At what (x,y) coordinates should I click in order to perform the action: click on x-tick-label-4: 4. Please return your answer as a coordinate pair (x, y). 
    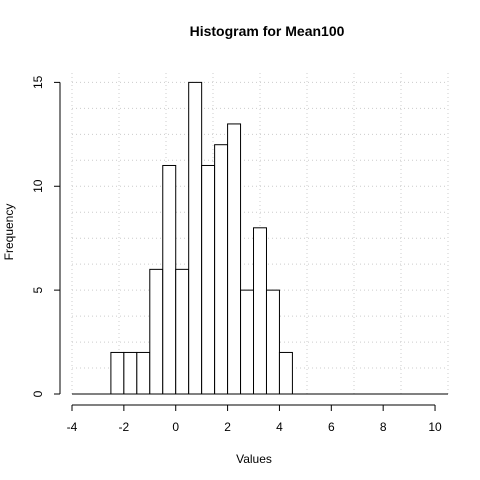
    Looking at the image, I should click on (279, 427).